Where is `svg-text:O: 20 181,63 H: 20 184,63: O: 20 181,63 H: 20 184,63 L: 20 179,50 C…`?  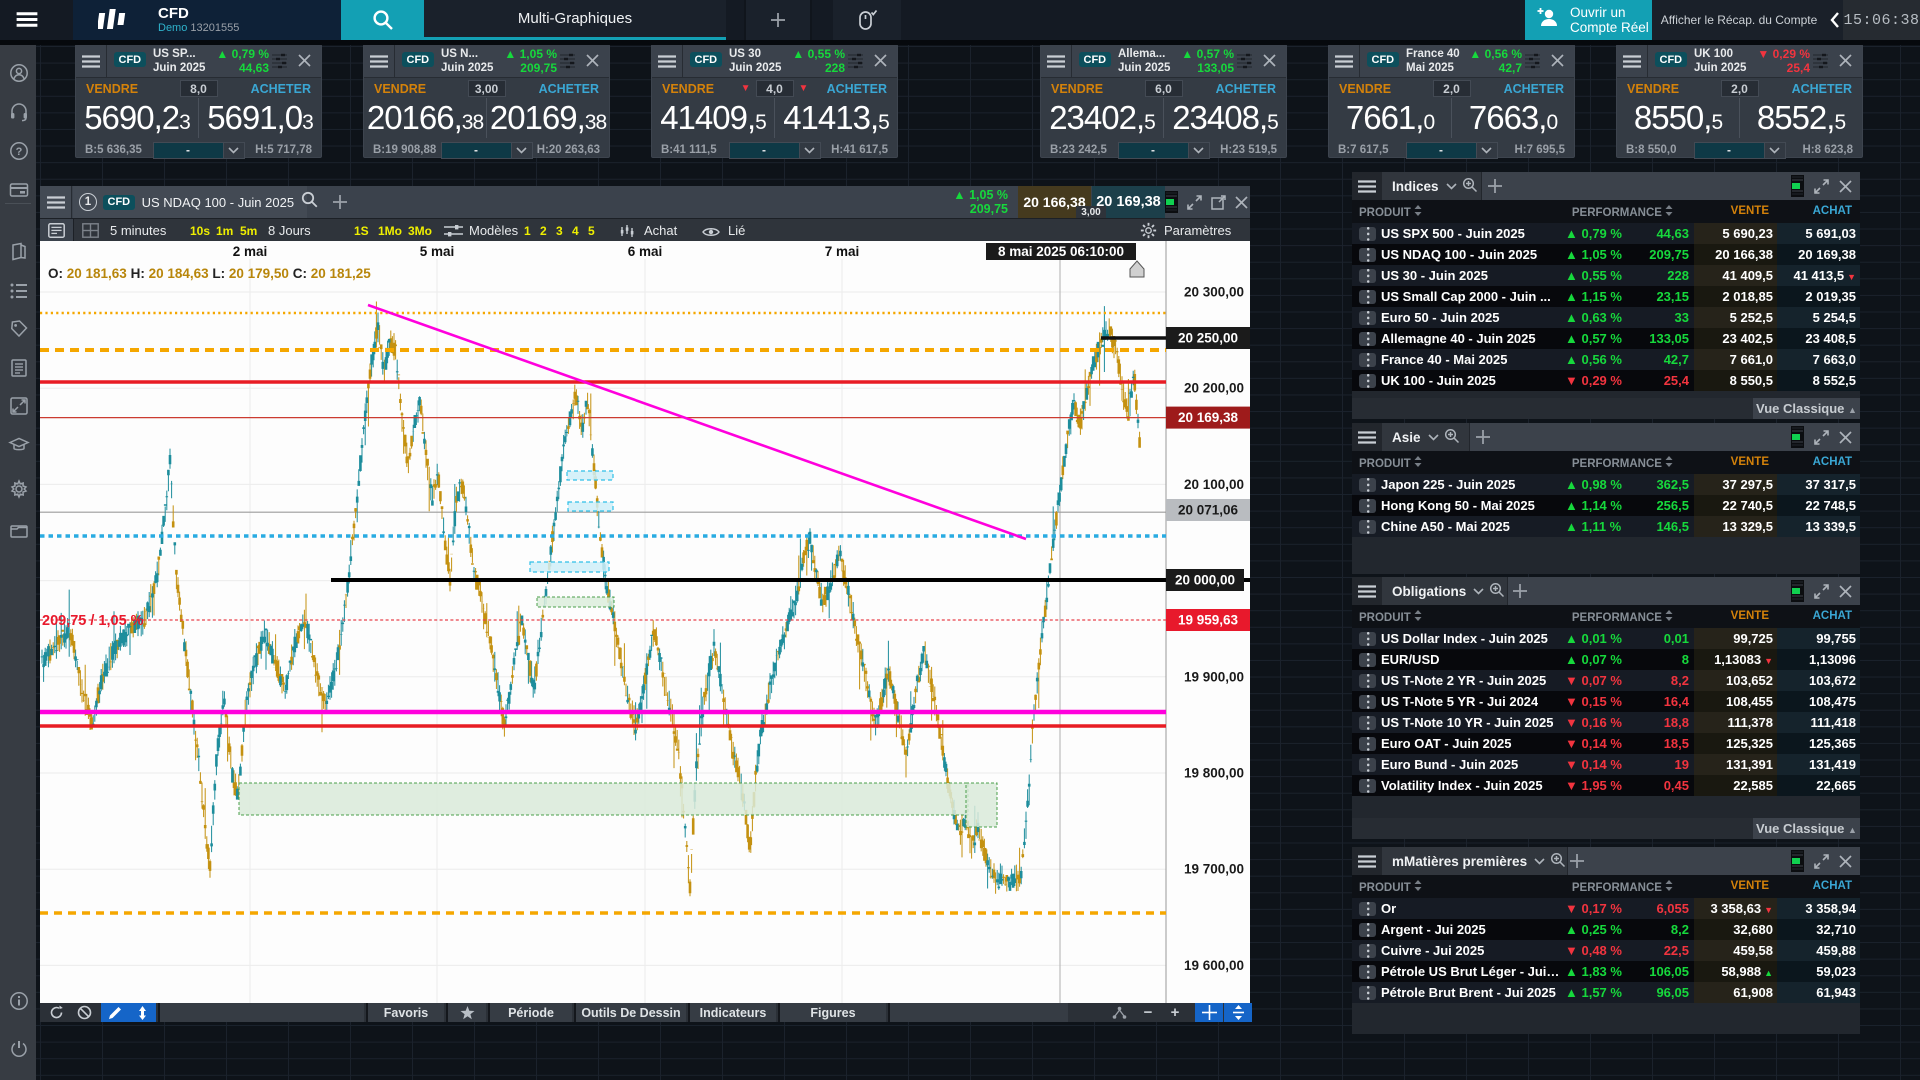
svg-text:O: 20 181,63 H: 20 184,63: O: 20 181,63 H: 20 184,63 L: 20 179,50 C… is located at coordinates (209, 273).